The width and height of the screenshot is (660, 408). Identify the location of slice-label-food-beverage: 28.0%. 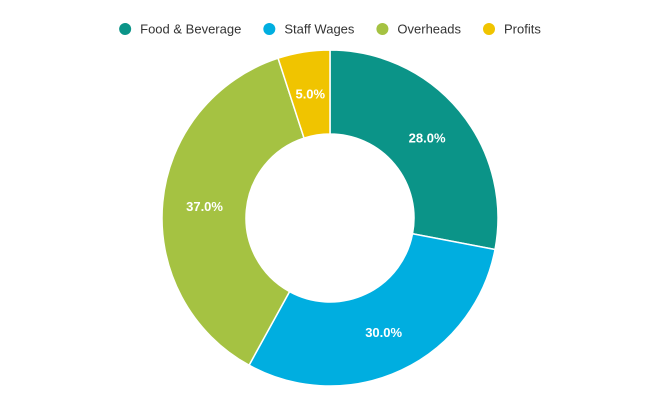
(427, 138).